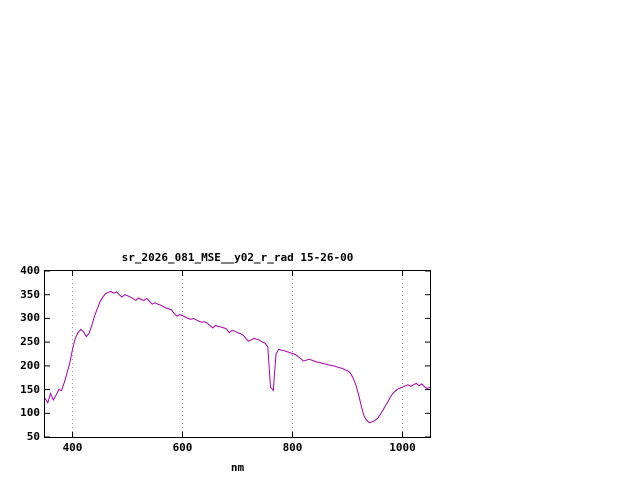 This screenshot has height=480, width=640. I want to click on y-axis-tick-label: 150, so click(30, 389).